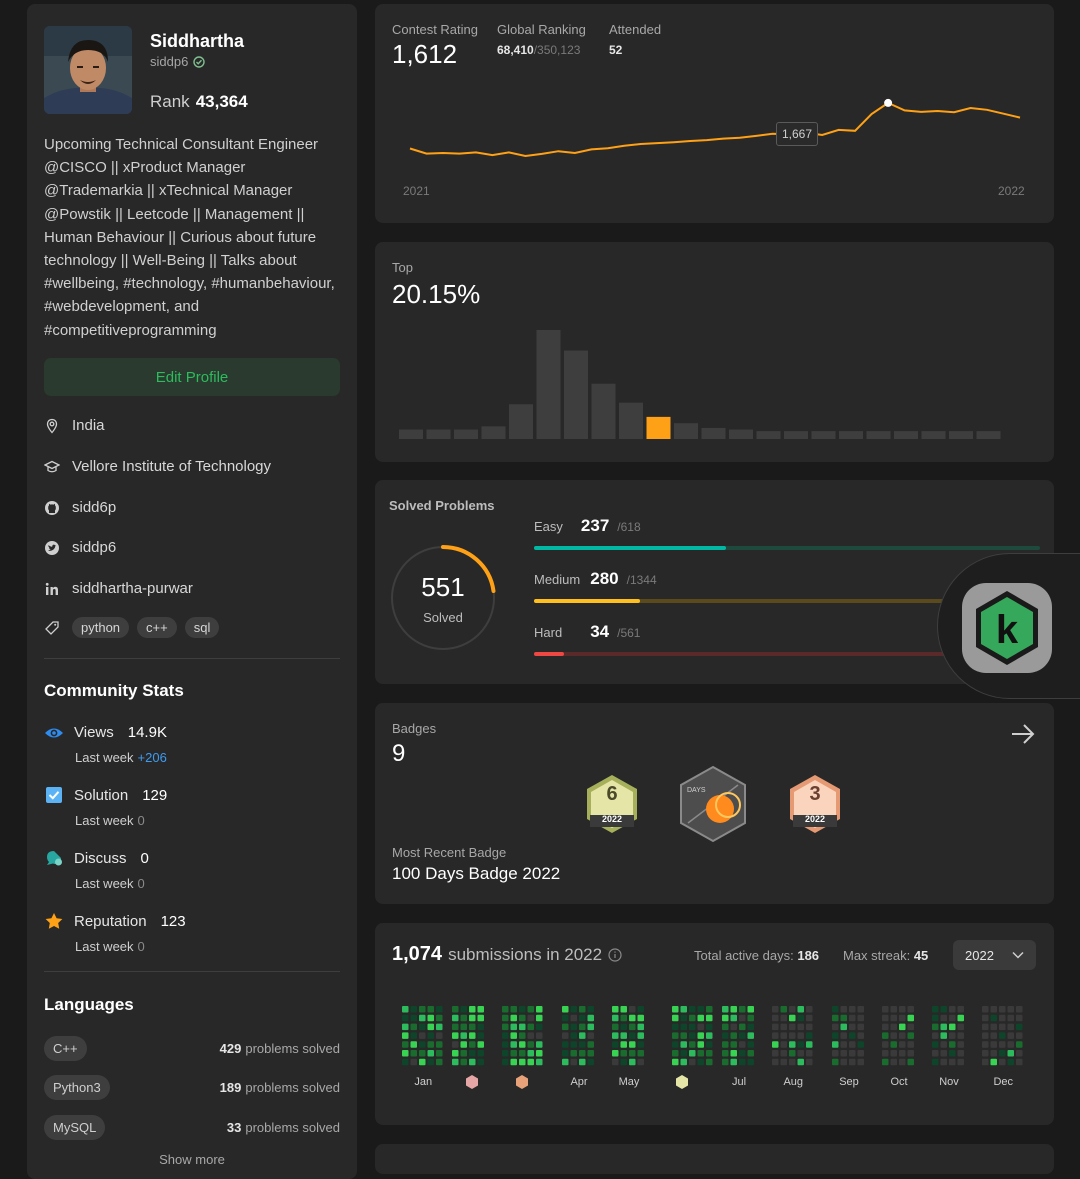  Describe the element at coordinates (94, 547) in the screenshot. I see `twitter-text: siddp6` at that location.